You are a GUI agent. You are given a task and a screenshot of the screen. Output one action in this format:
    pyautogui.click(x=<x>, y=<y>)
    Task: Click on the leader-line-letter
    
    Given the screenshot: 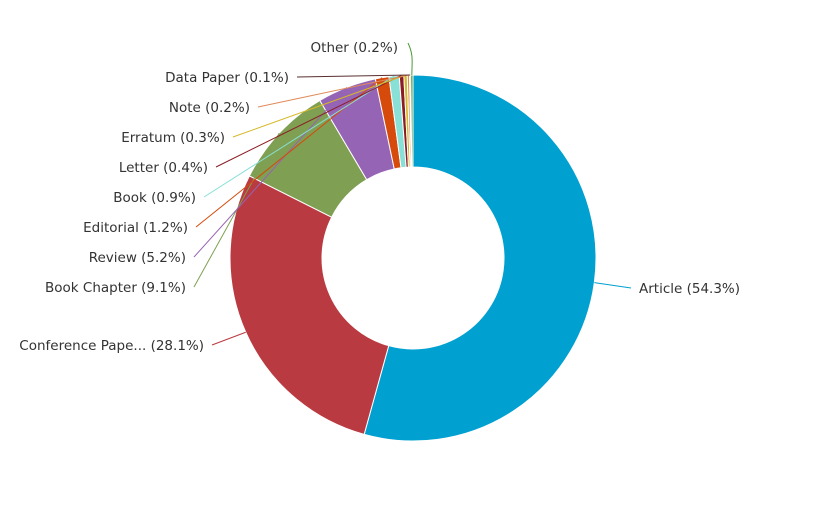 What is the action you would take?
    pyautogui.click(x=308, y=121)
    